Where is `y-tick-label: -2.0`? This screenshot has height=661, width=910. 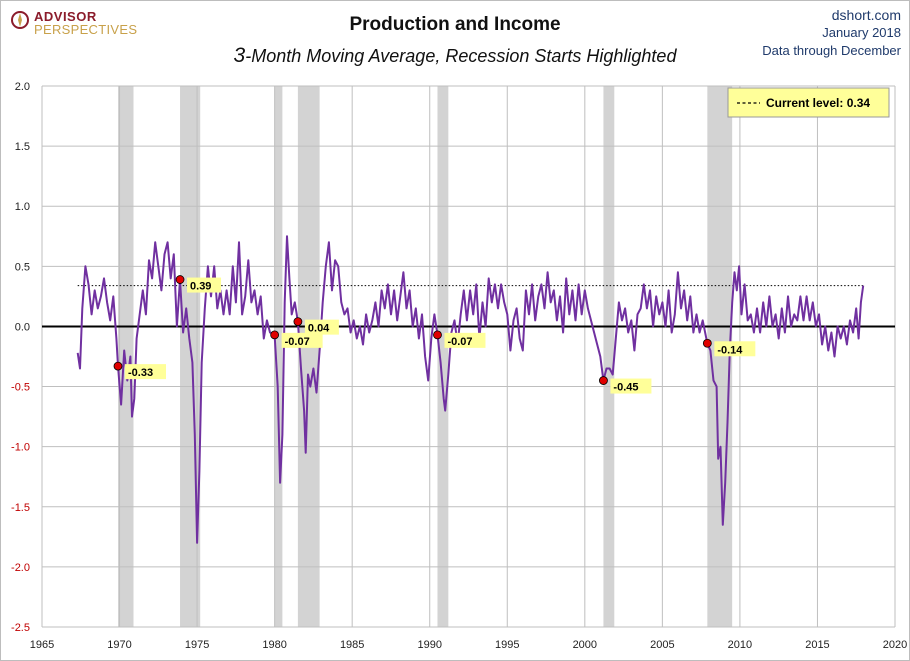 y-tick-label: -2.0 is located at coordinates (20, 568).